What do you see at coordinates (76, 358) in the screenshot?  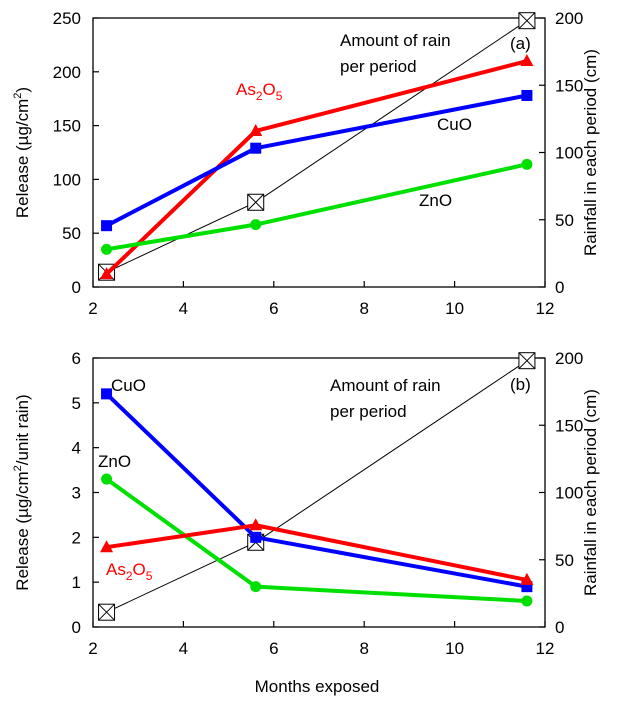 I see `y-tick-label: 6` at bounding box center [76, 358].